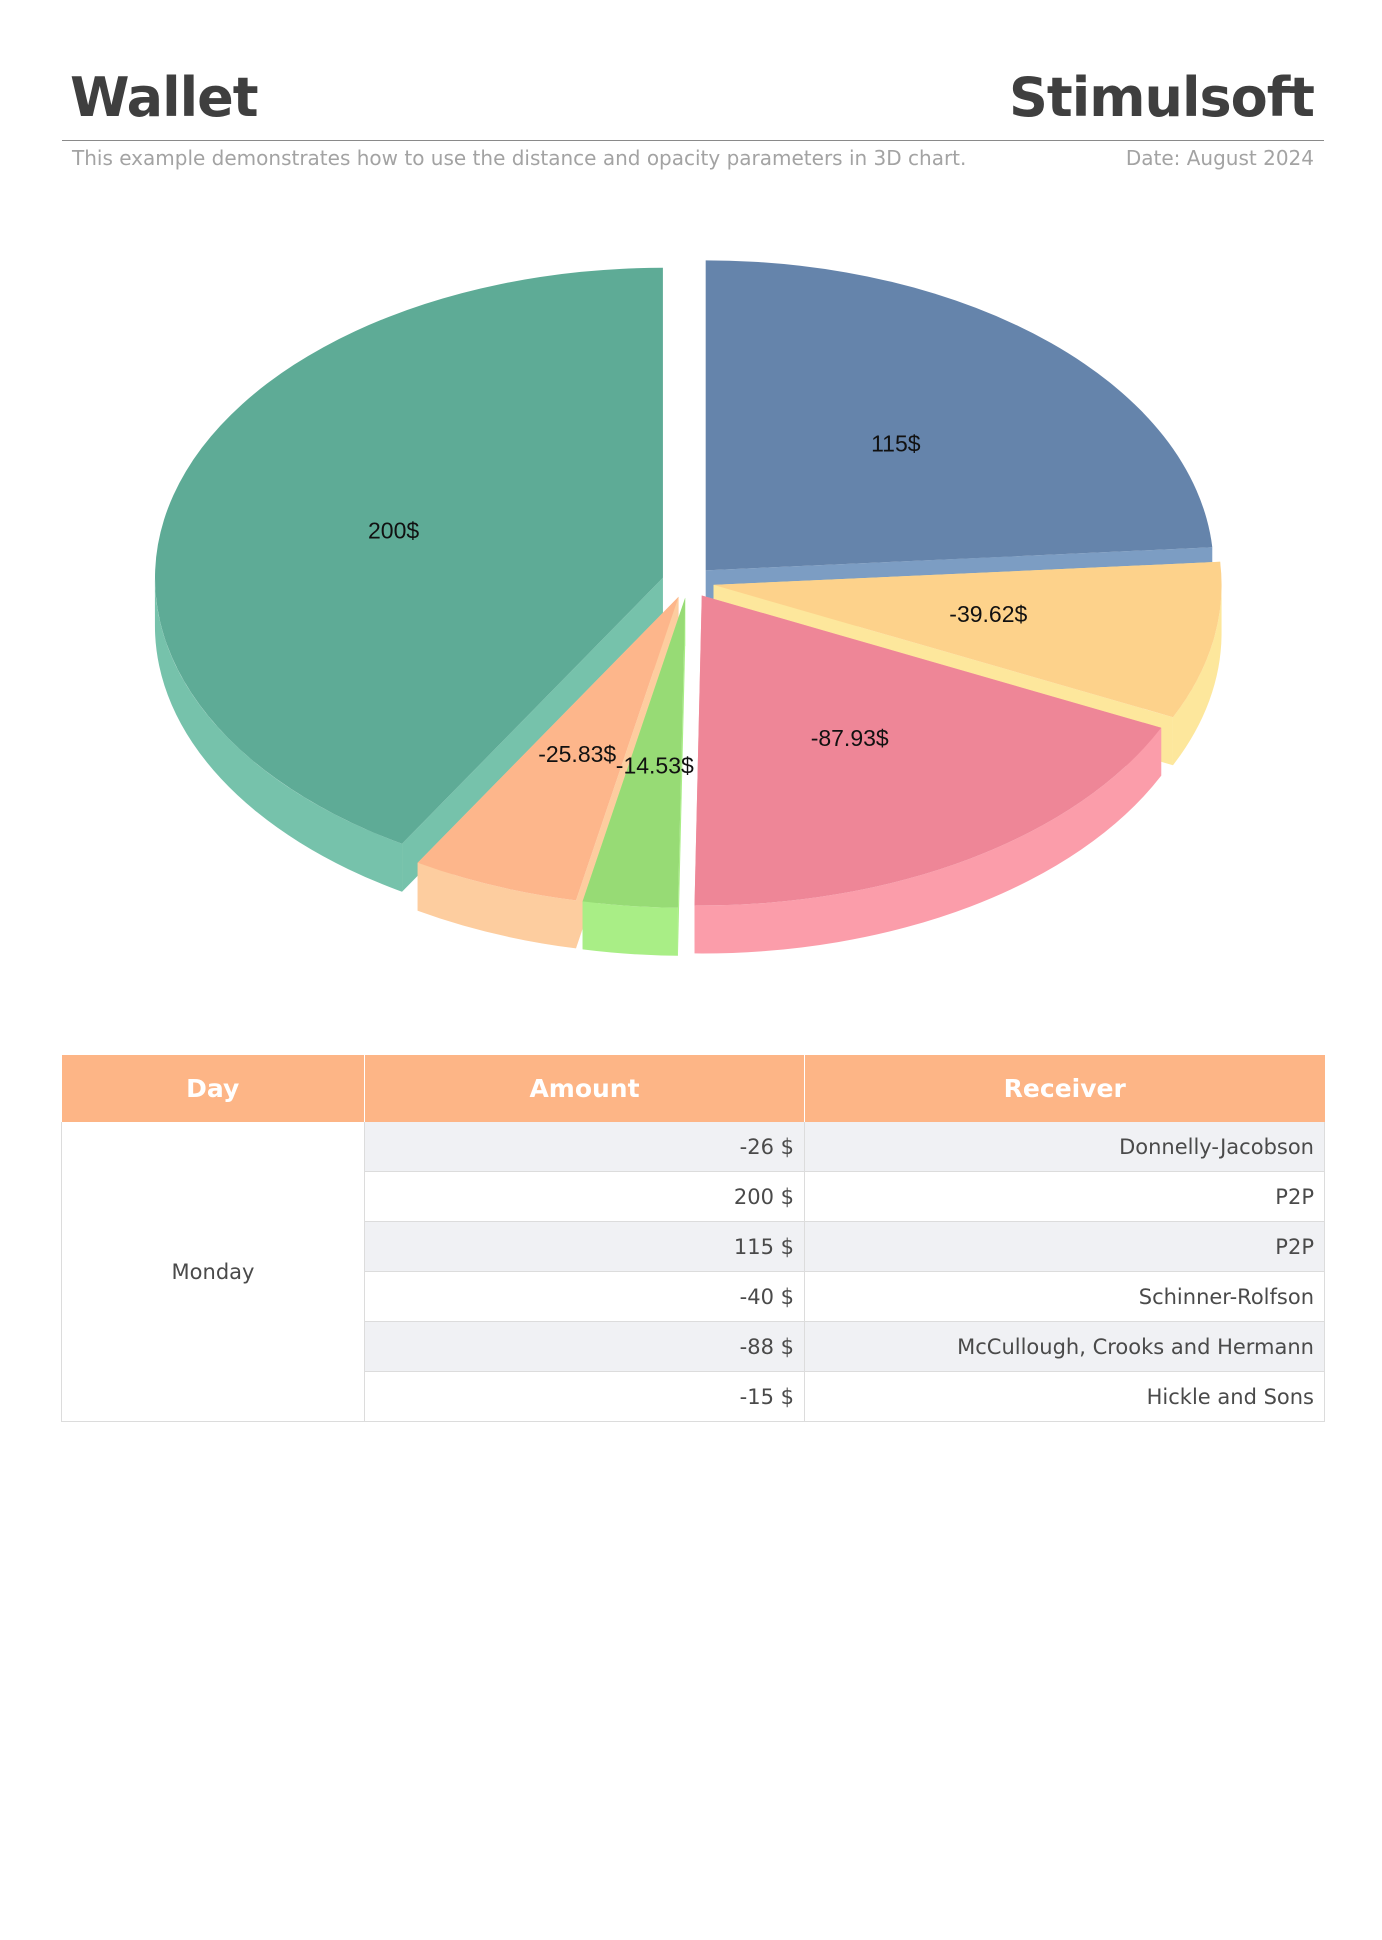 This screenshot has width=1382, height=1940. I want to click on receiver-cell: McCullough, Crooks and Hermann, so click(1064, 1346).